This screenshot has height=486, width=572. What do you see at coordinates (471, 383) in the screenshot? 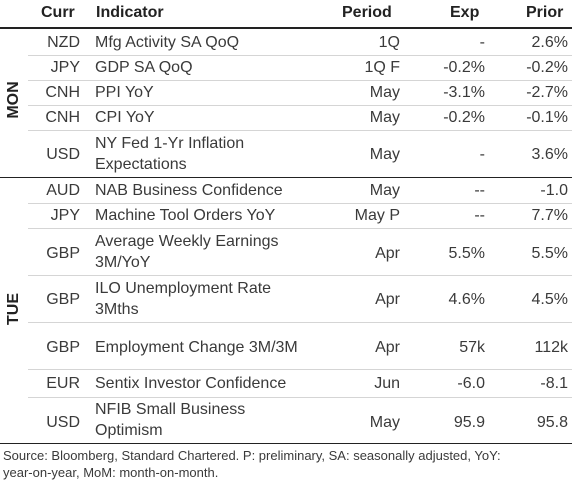
I see `row-exp: -6.0` at bounding box center [471, 383].